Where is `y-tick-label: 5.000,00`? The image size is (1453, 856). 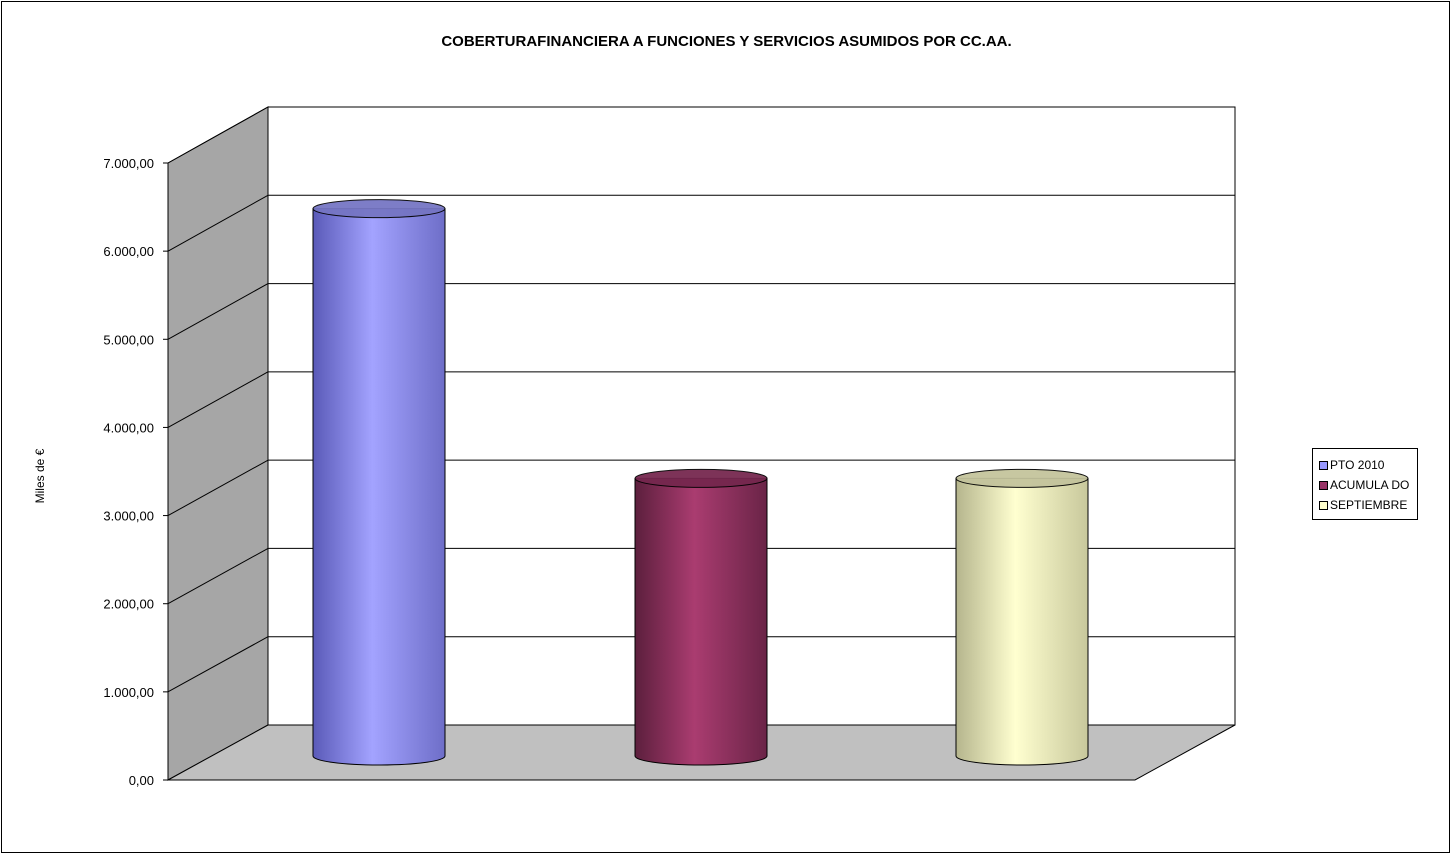
y-tick-label: 5.000,00 is located at coordinates (128, 339).